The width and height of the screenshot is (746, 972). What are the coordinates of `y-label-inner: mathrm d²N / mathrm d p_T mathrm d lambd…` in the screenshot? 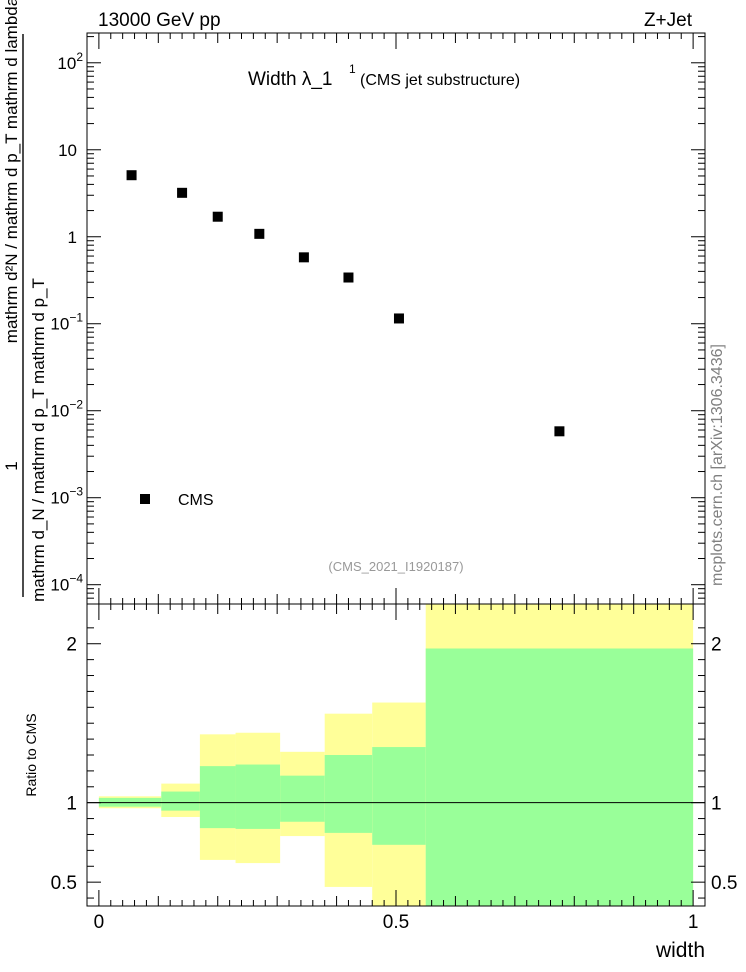 It's located at (11, 171).